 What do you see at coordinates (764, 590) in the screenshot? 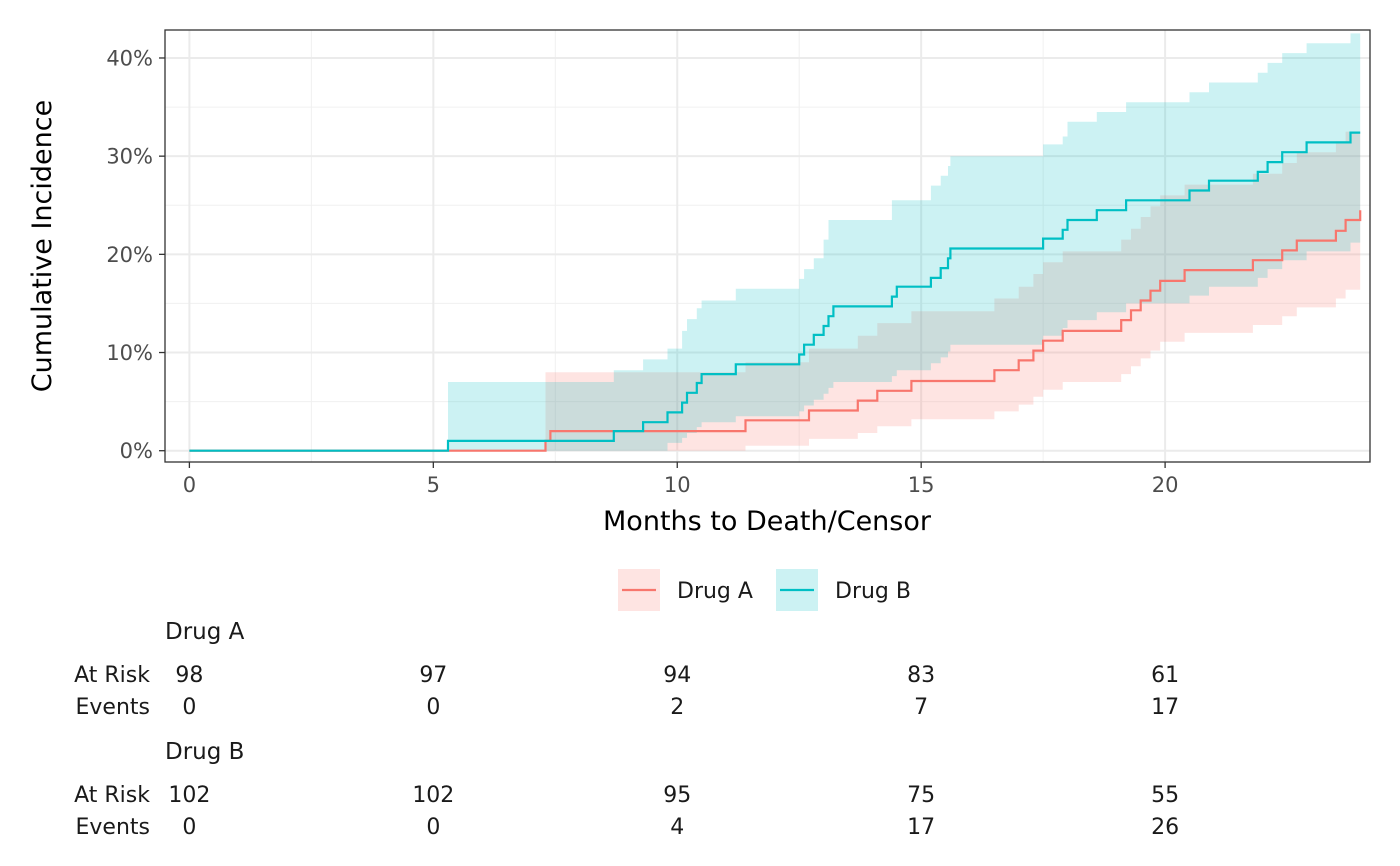
I see `legend: Drug A Drug B` at bounding box center [764, 590].